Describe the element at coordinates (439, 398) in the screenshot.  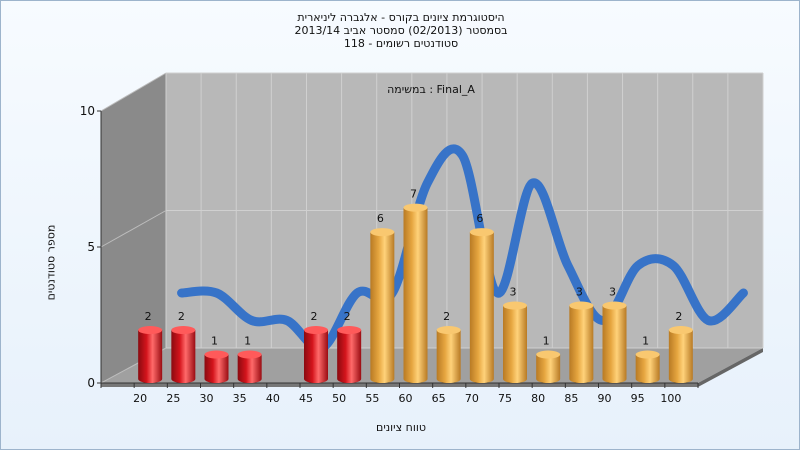
I see `x-tick-label: 65` at that location.